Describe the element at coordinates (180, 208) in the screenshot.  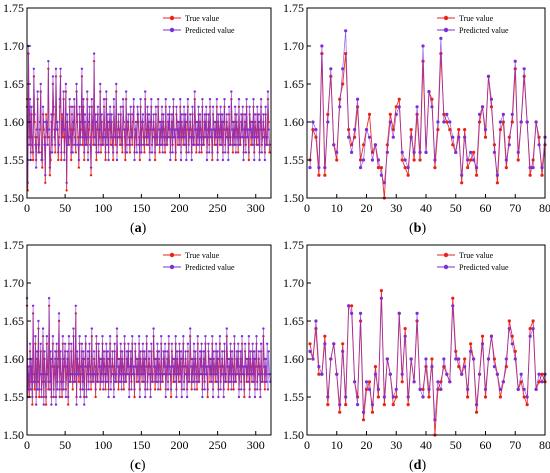
I see `x-tick-label: 200` at that location.